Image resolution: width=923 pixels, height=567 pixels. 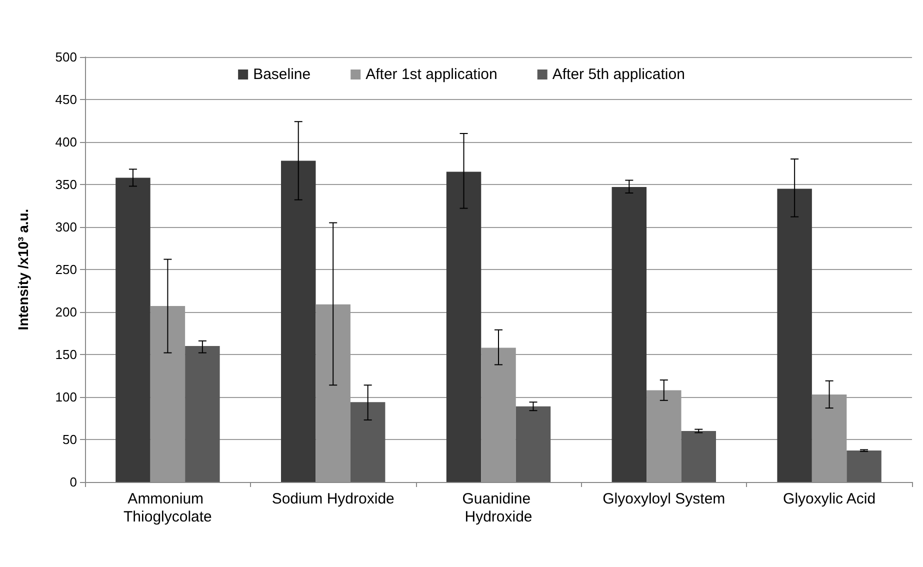 What do you see at coordinates (66, 269) in the screenshot?
I see `y-tick-label: 250` at bounding box center [66, 269].